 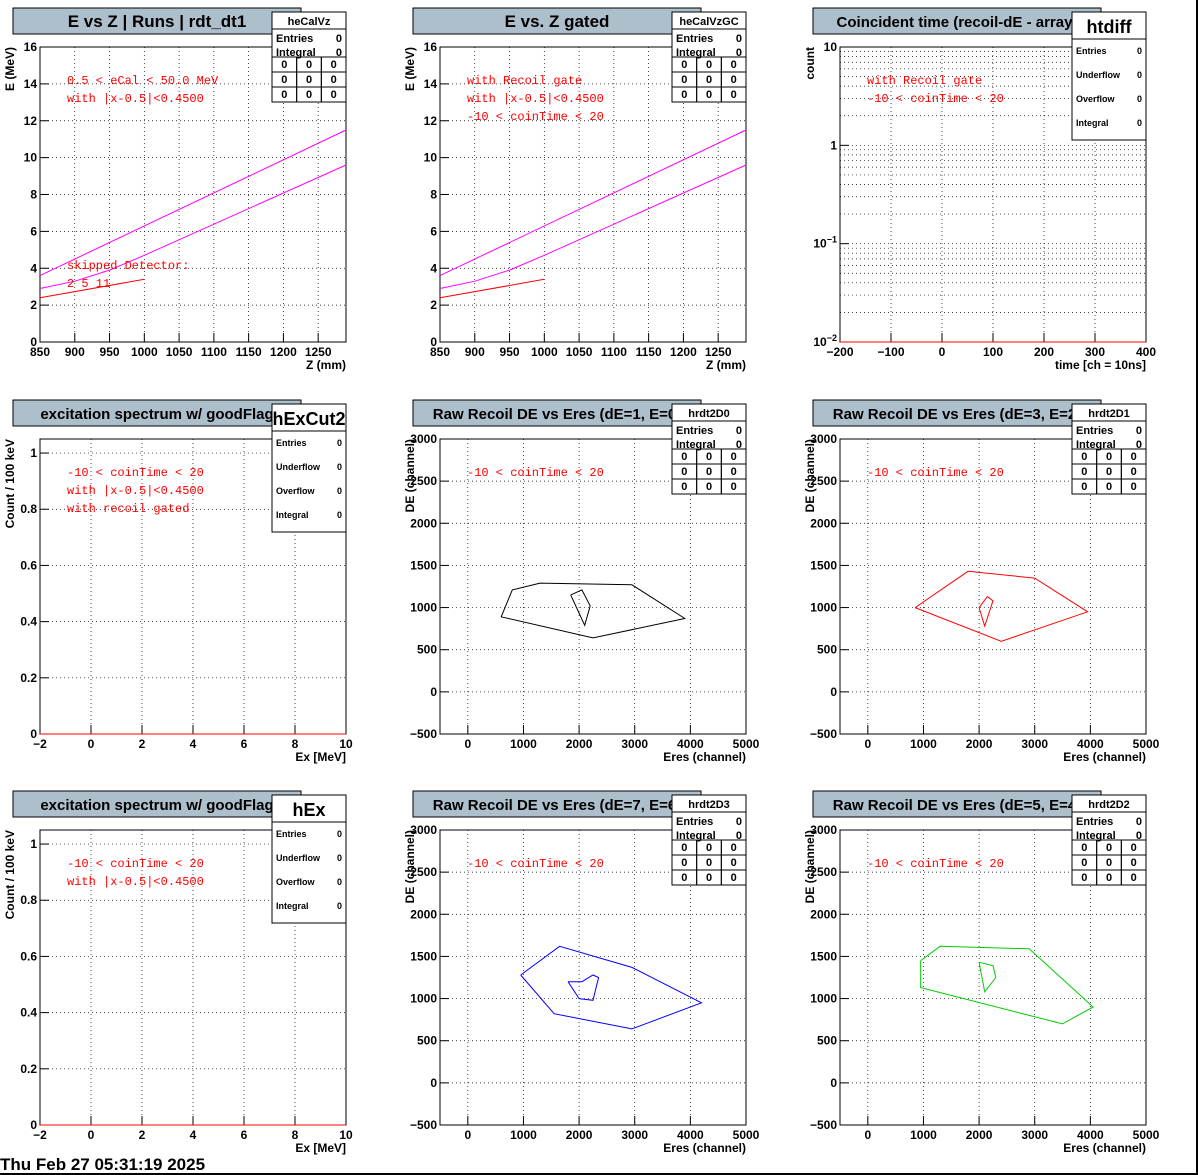 I want to click on x-tick-label: 900, so click(x=75, y=352).